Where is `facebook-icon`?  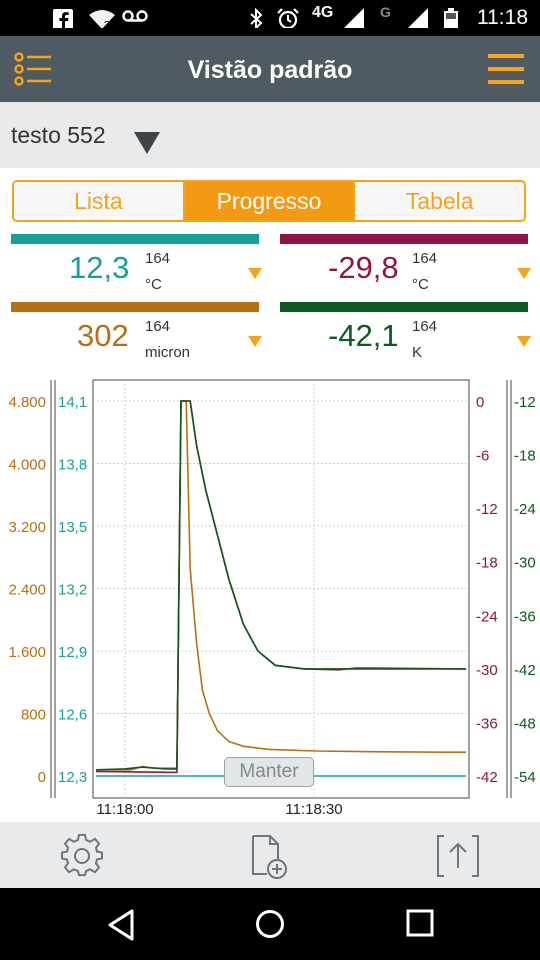 facebook-icon is located at coordinates (63, 18).